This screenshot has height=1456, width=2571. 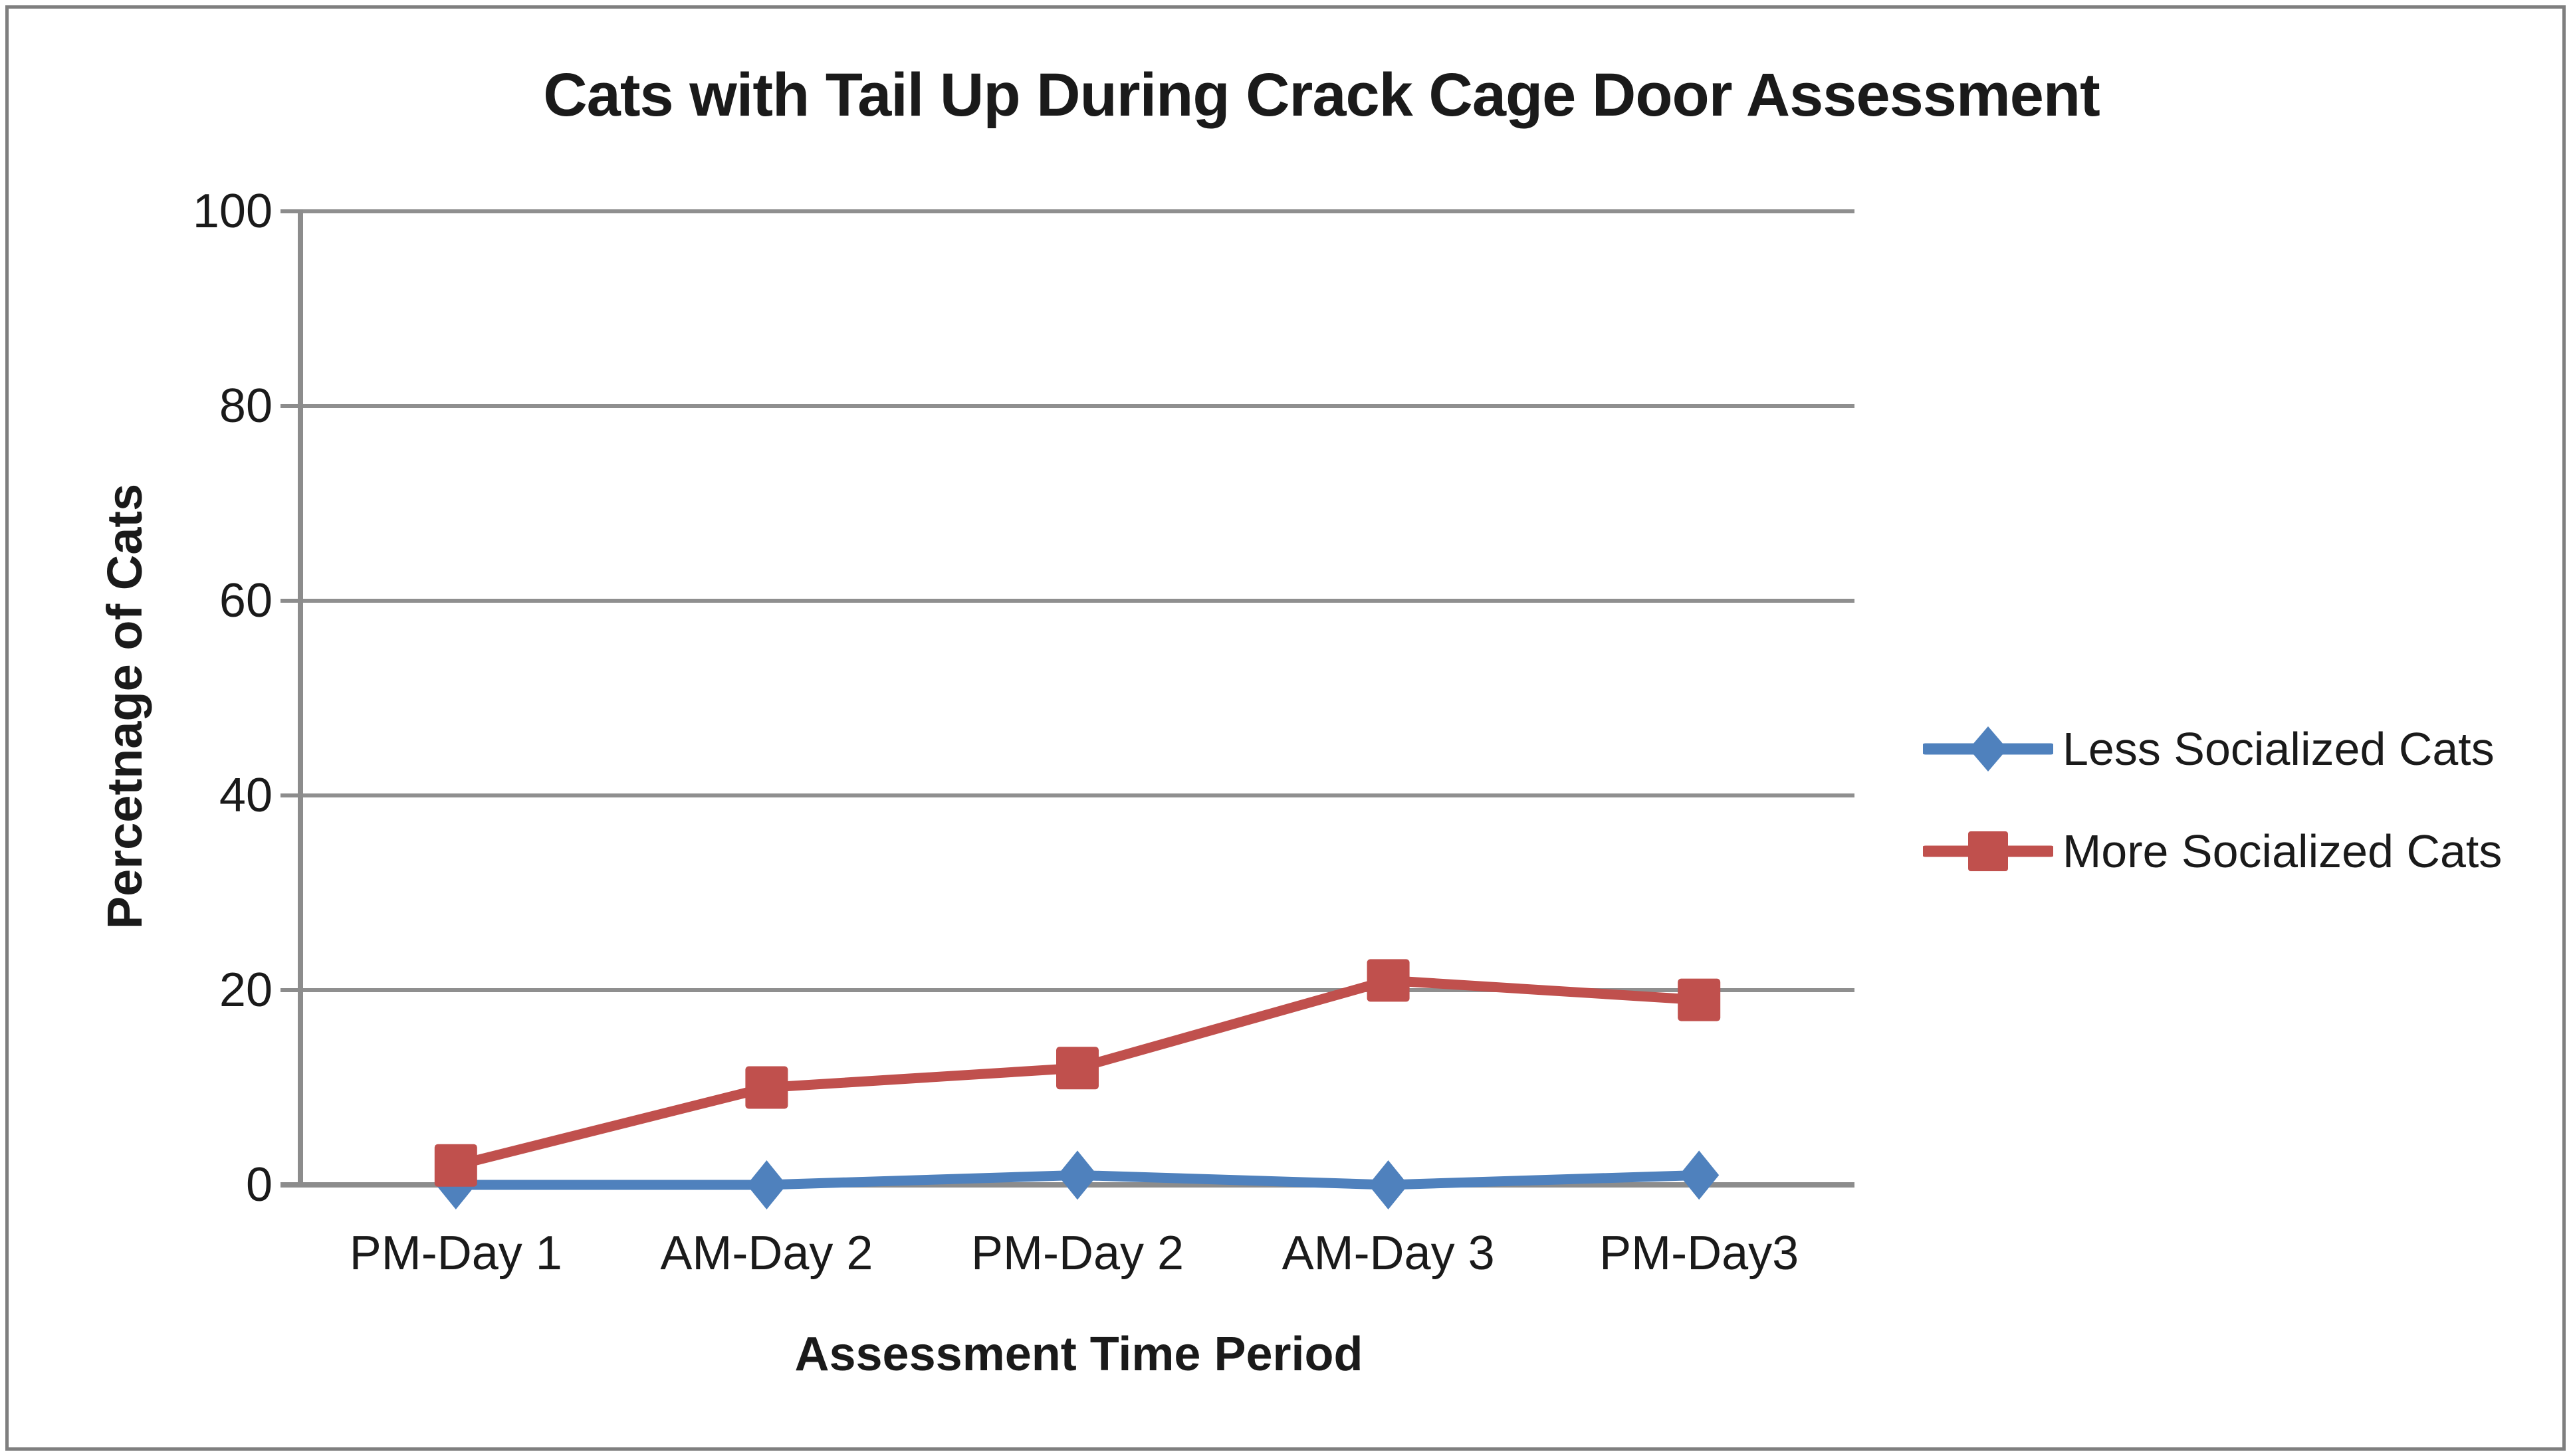 I want to click on ytick-label-0: 0, so click(x=259, y=1184).